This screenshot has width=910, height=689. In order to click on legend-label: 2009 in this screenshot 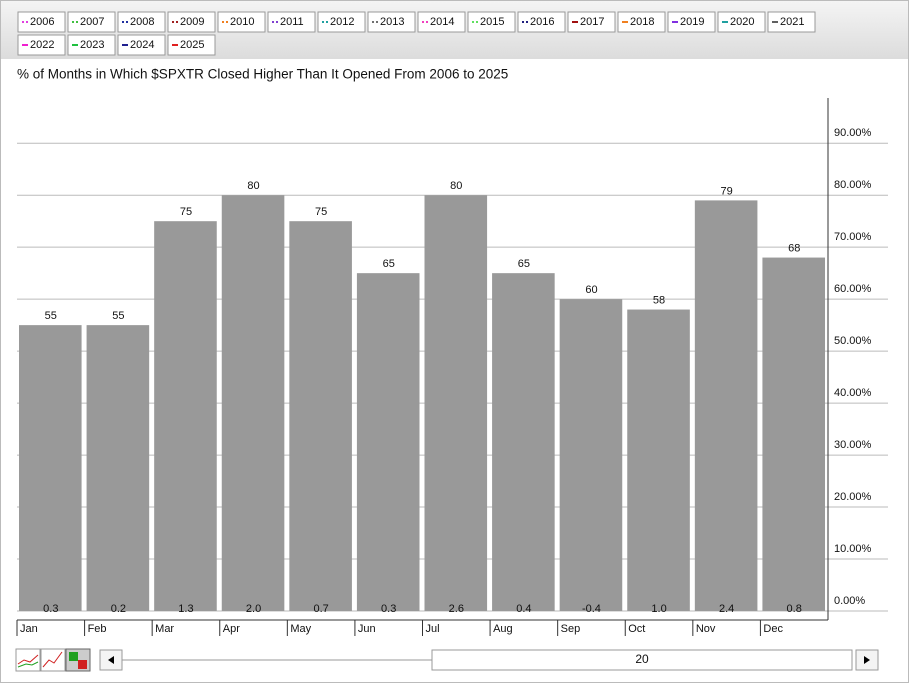, I will do `click(192, 22)`.